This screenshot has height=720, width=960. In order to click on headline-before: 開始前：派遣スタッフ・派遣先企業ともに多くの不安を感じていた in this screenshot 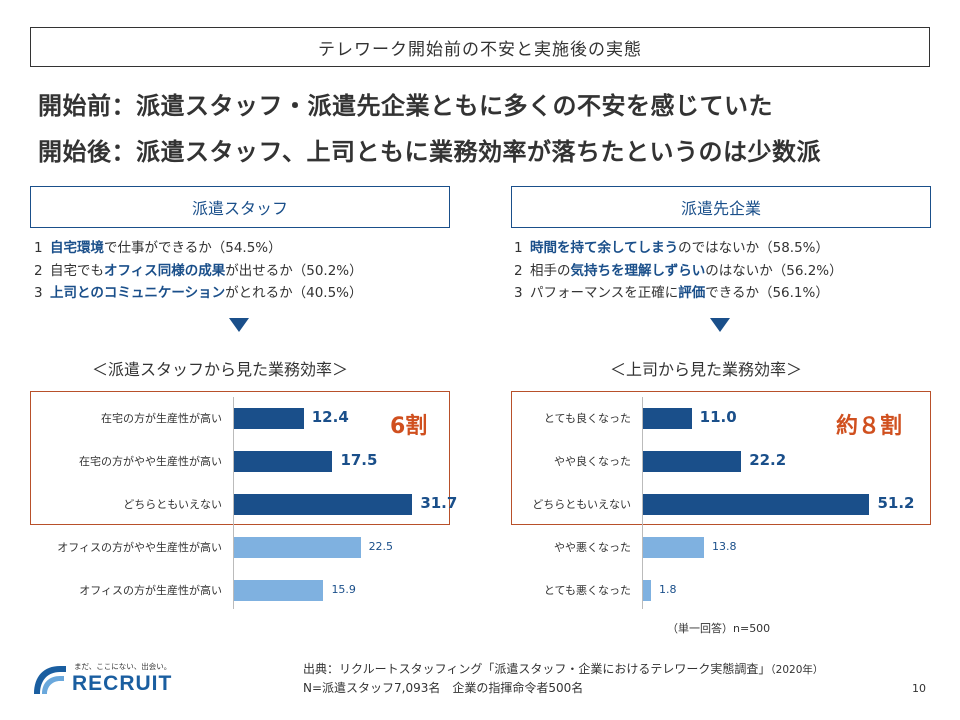, I will do `click(405, 106)`.